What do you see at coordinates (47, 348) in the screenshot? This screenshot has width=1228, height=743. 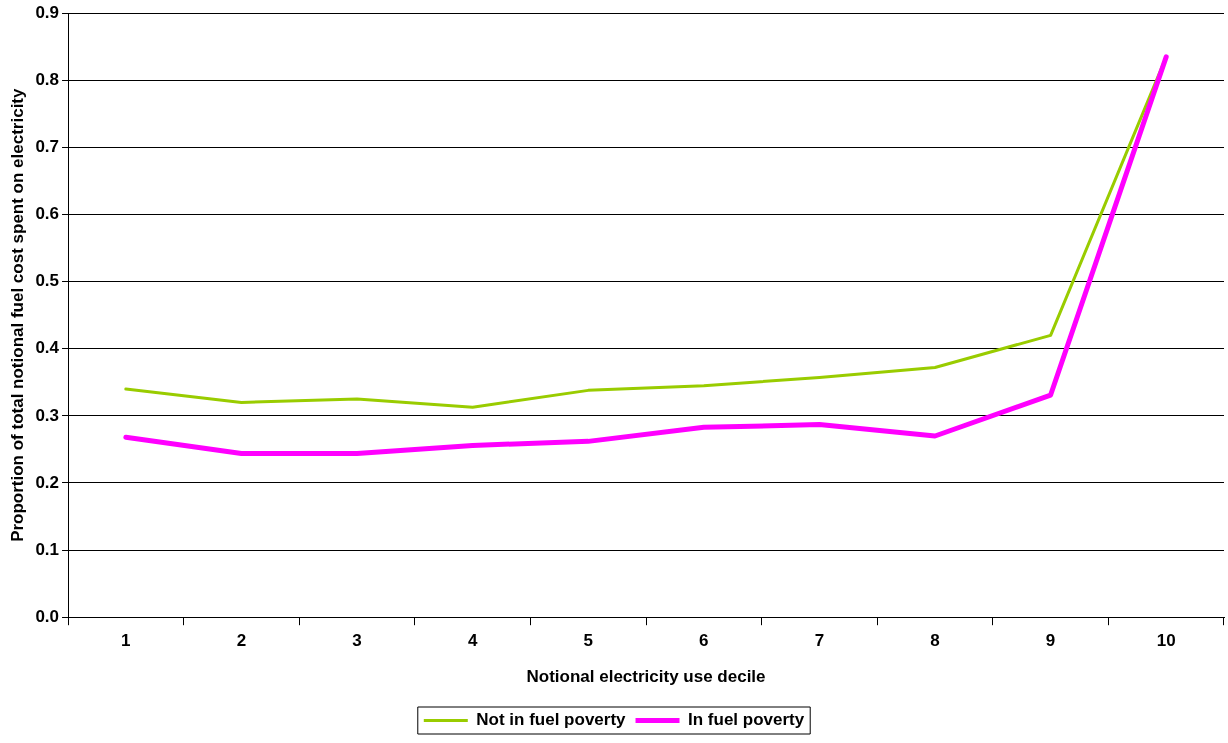 I see `y-tick-label: 0.4` at bounding box center [47, 348].